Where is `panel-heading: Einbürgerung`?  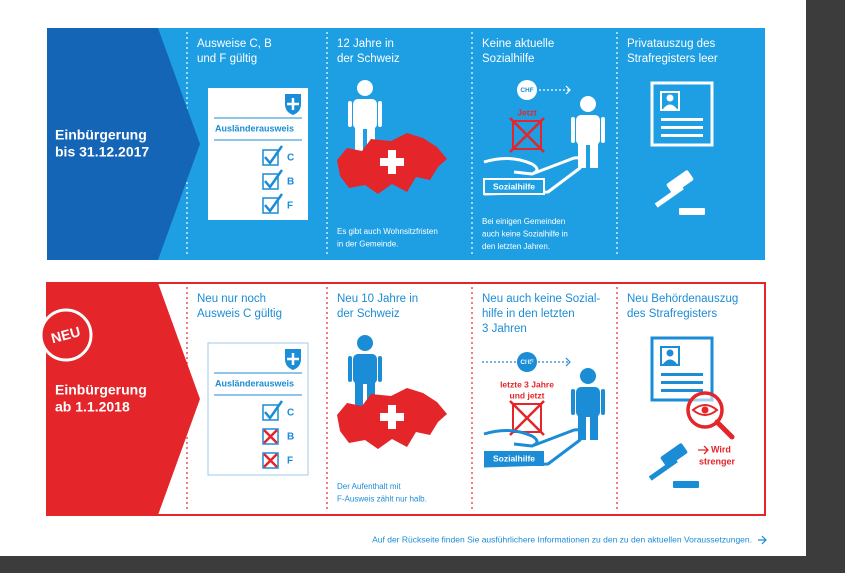 panel-heading: Einbürgerung is located at coordinates (101, 390).